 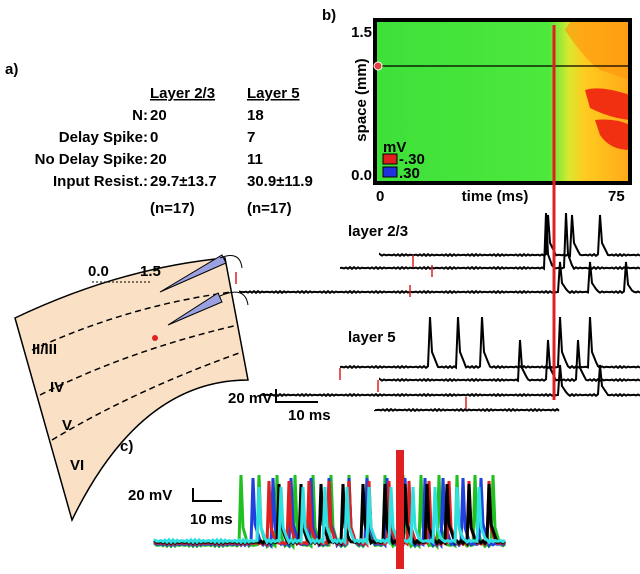 I want to click on row-label: Input Resist.:, so click(x=100, y=181).